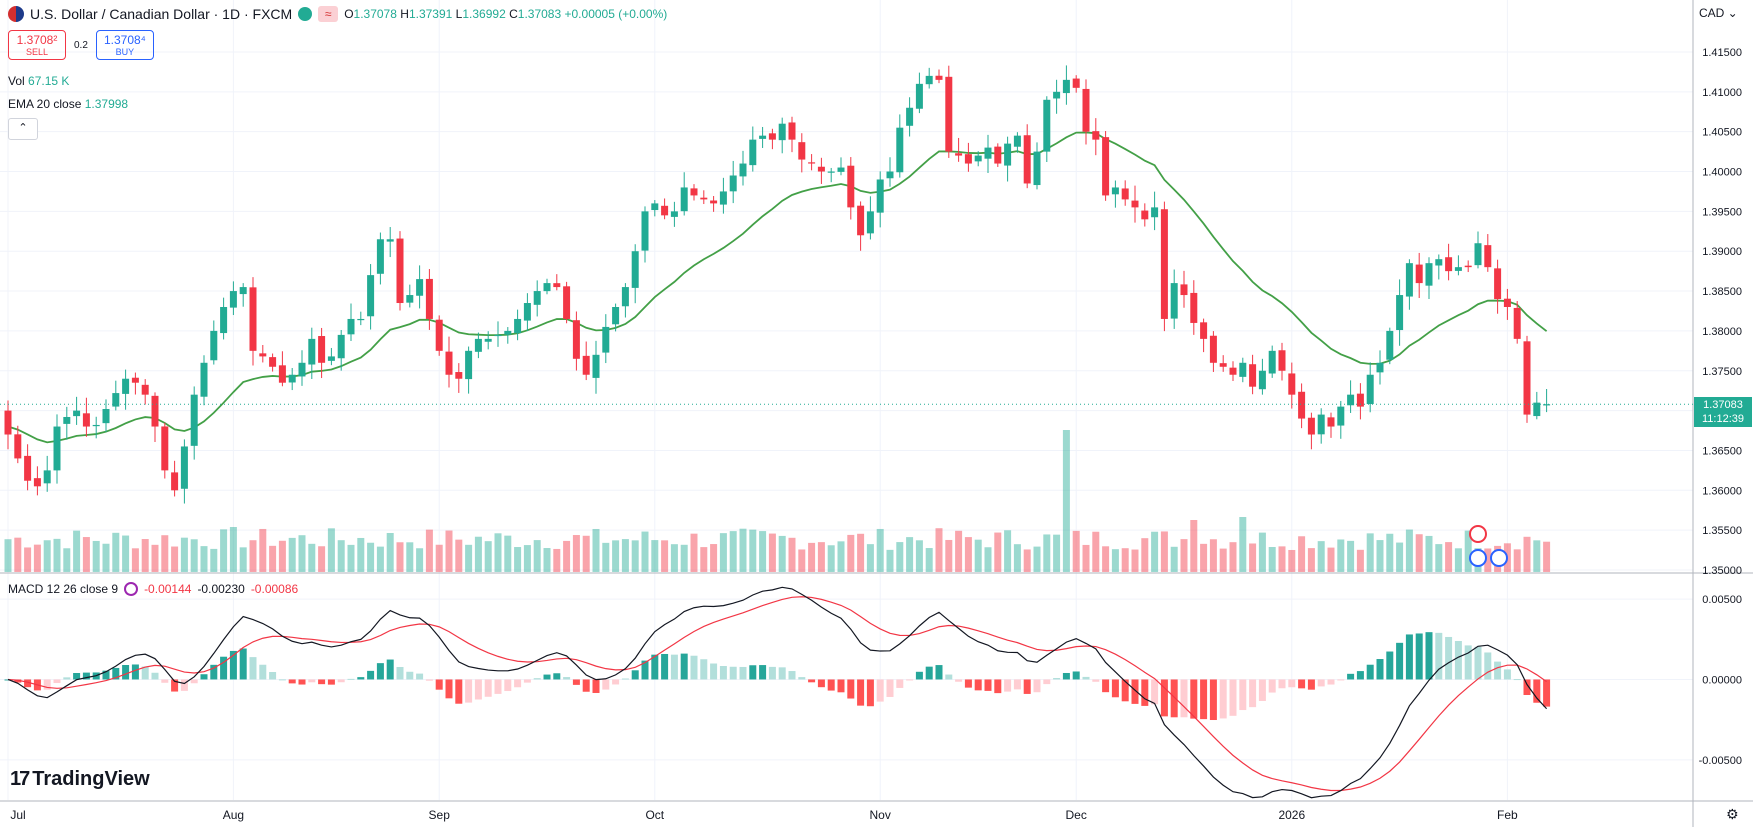 Image resolution: width=1753 pixels, height=827 pixels. What do you see at coordinates (124, 45) in the screenshot?
I see `buy-button: 1.3708⁴ BUY` at bounding box center [124, 45].